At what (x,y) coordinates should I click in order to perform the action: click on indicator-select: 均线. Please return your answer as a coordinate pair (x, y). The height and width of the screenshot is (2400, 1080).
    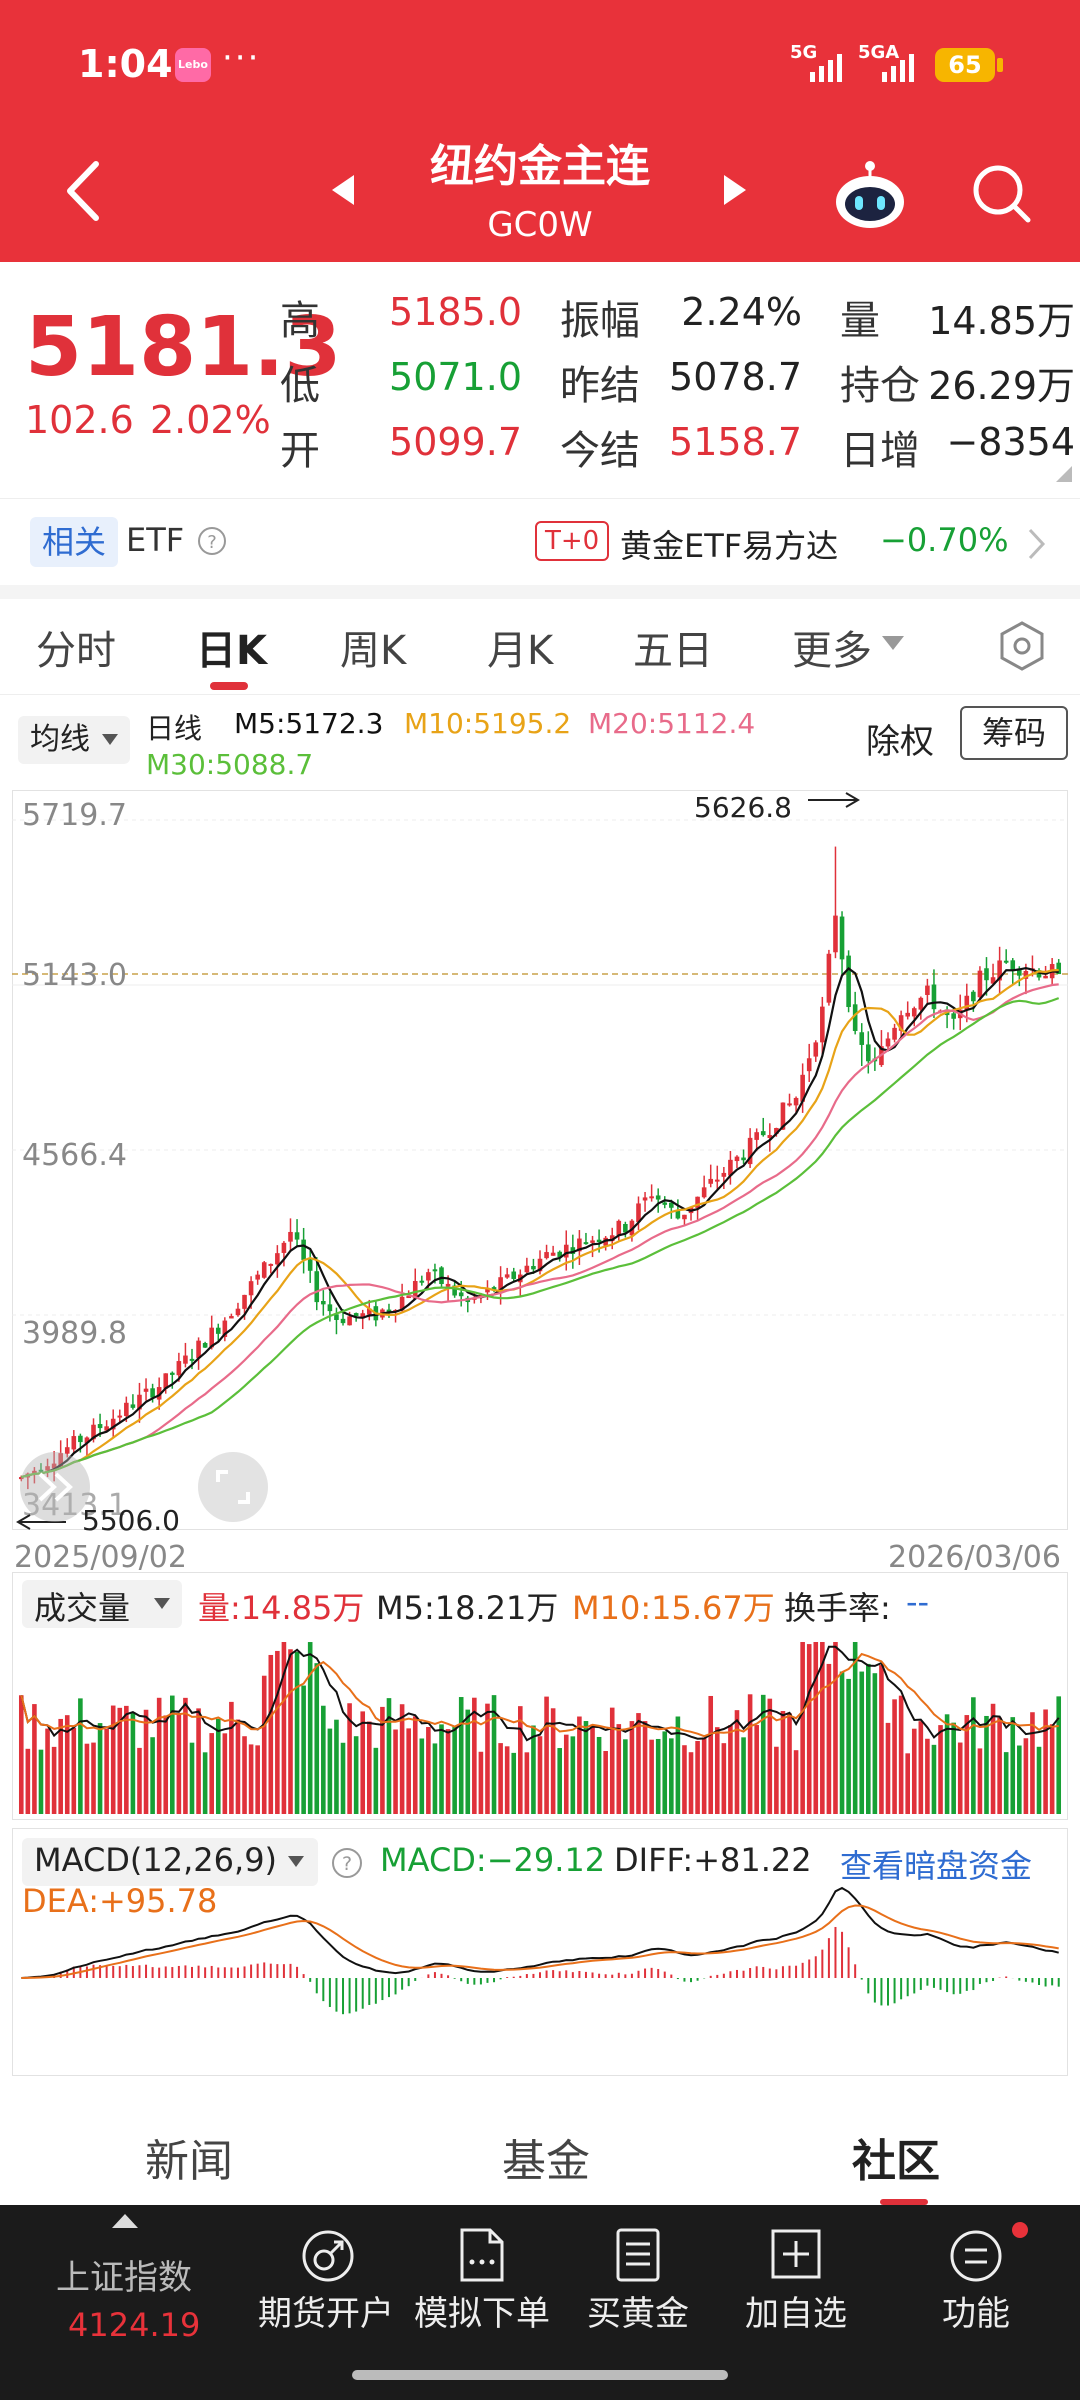
    Looking at the image, I should click on (74, 740).